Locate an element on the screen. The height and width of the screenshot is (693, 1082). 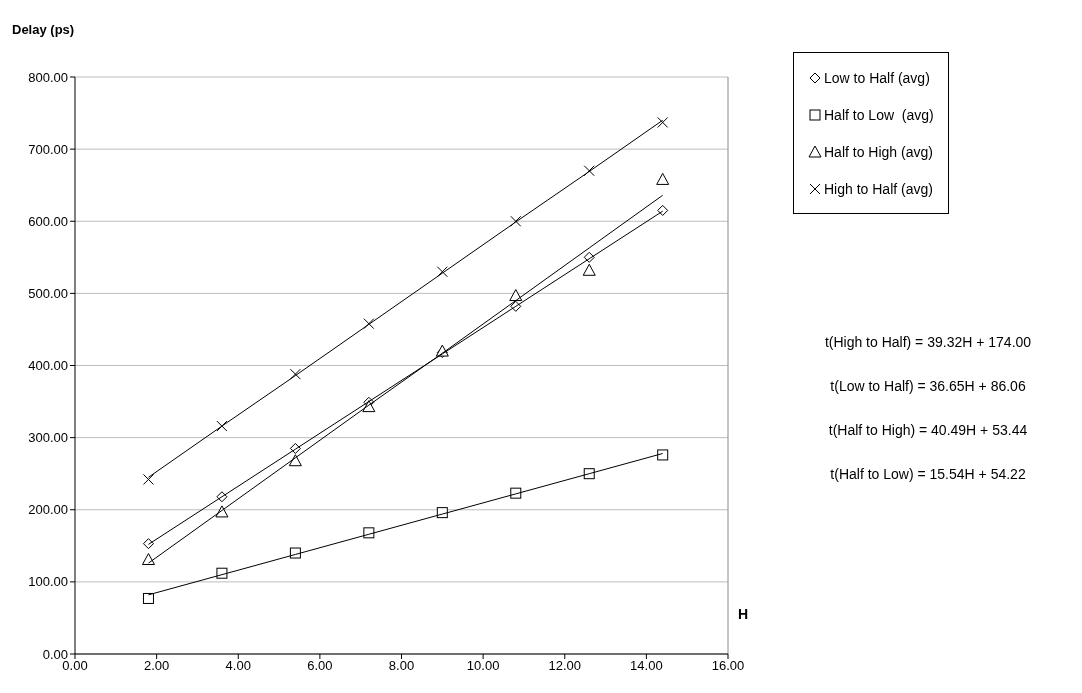
y-tick-label: 600.00 is located at coordinates (48, 221).